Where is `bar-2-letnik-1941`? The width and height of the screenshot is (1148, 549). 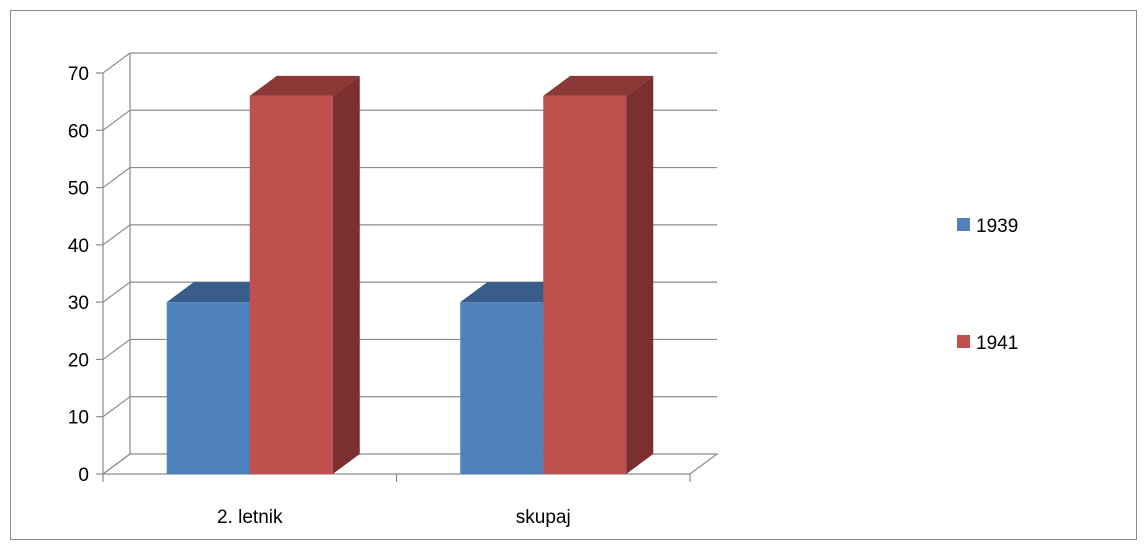
bar-2-letnik-1941 is located at coordinates (304, 275).